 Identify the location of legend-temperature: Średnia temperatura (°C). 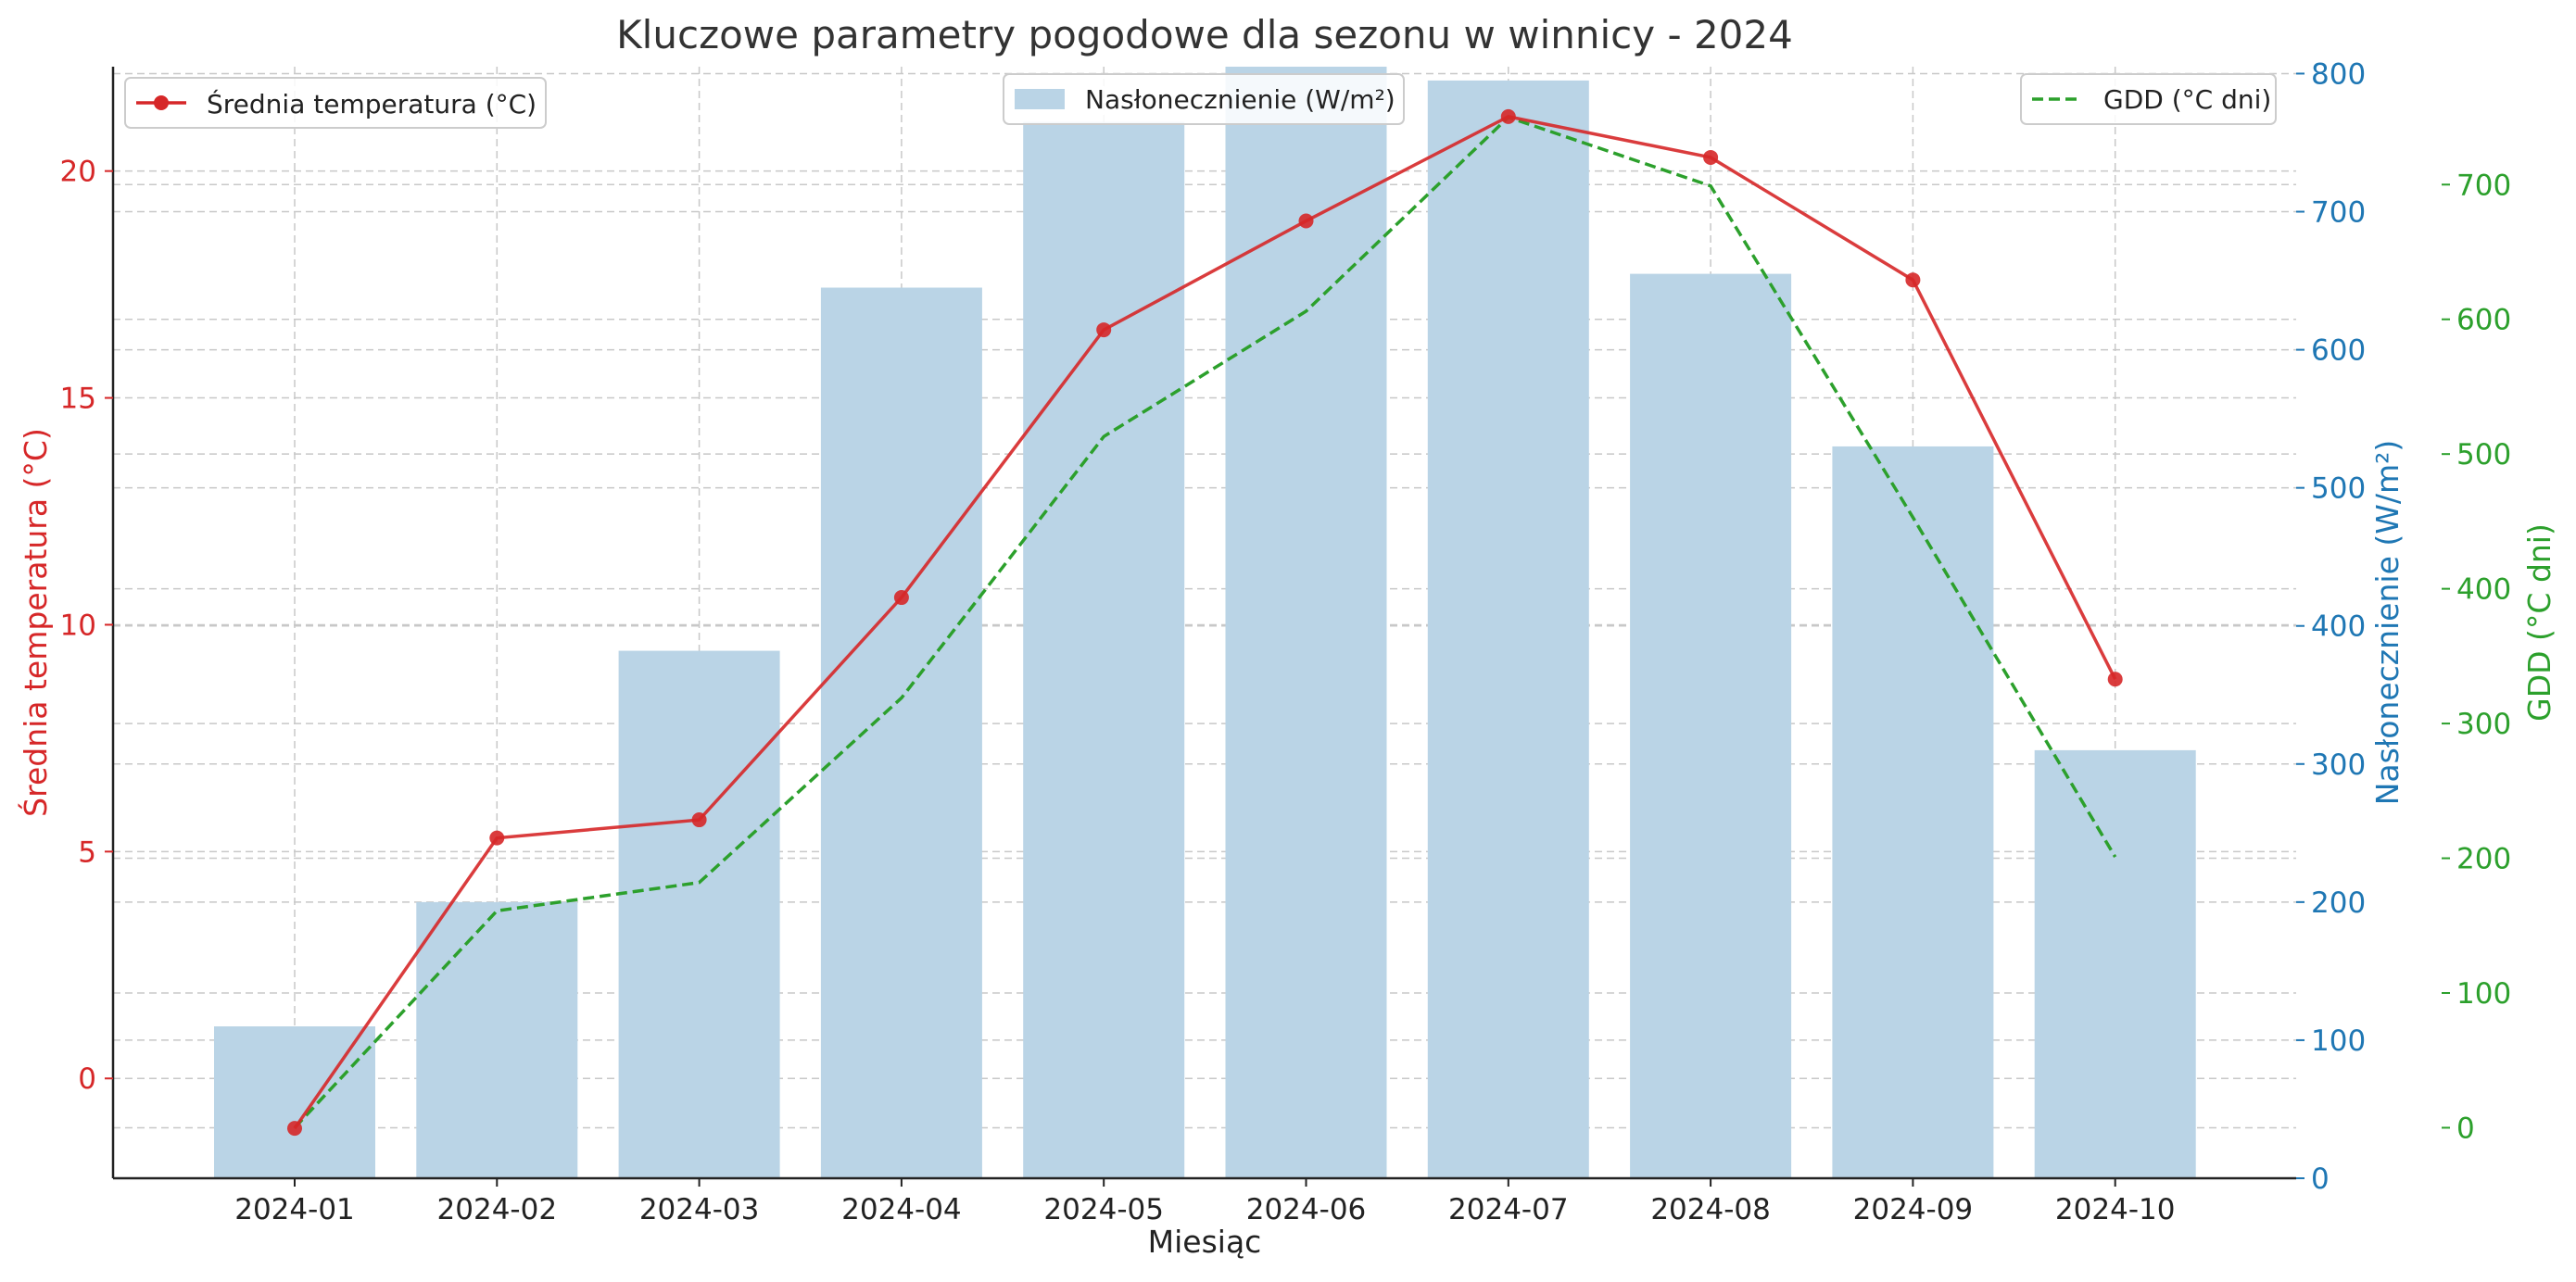
(335, 103).